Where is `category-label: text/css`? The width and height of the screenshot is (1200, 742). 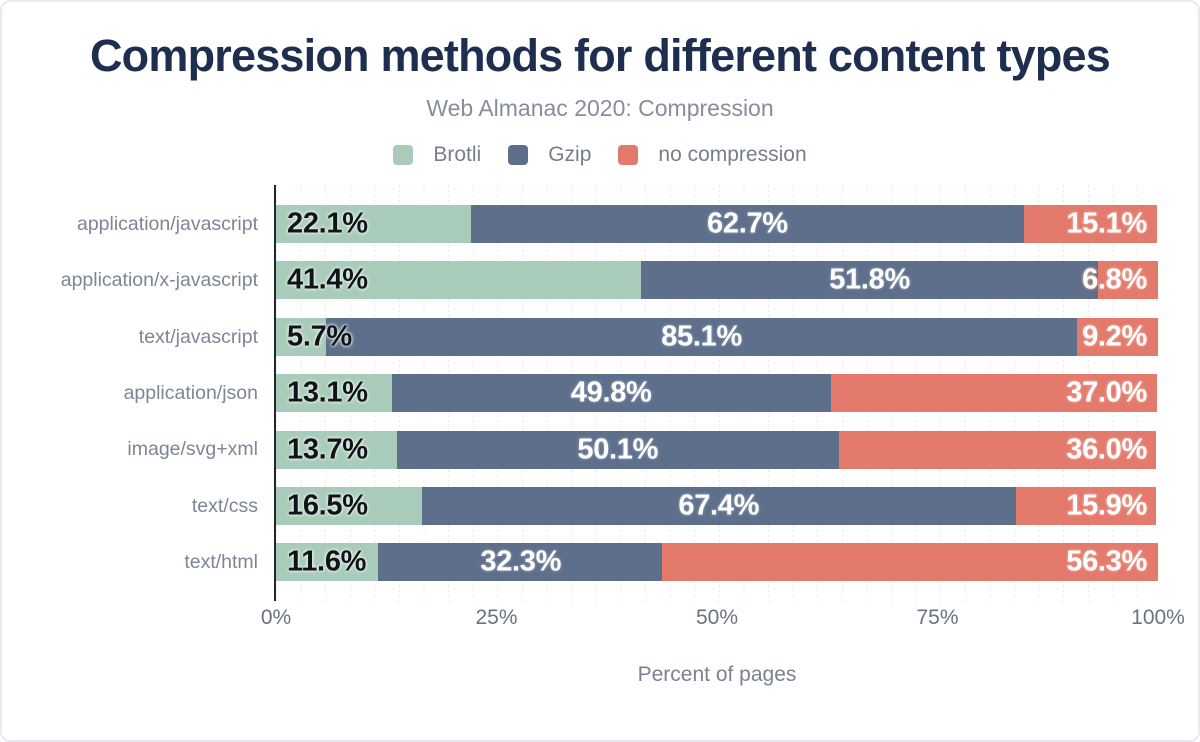 category-label: text/css is located at coordinates (224, 505).